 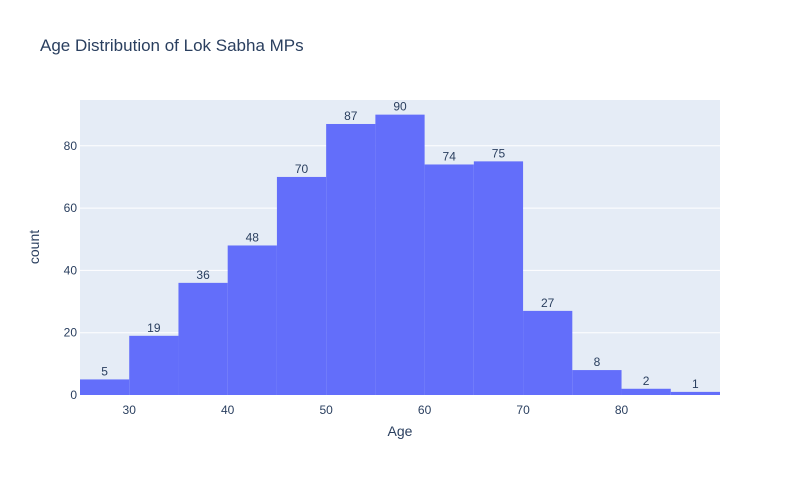 What do you see at coordinates (646, 381) in the screenshot?
I see `bar-value-label: 2` at bounding box center [646, 381].